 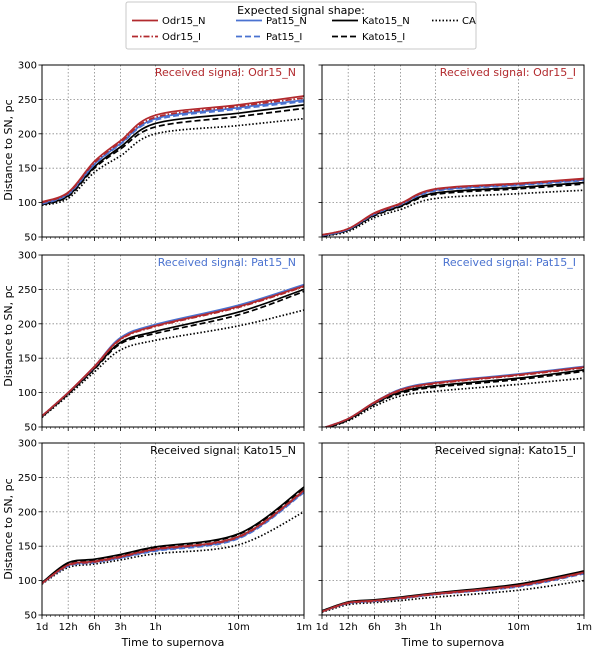 What do you see at coordinates (453, 642) in the screenshot?
I see `x-axis-label-right: Time to supernova` at bounding box center [453, 642].